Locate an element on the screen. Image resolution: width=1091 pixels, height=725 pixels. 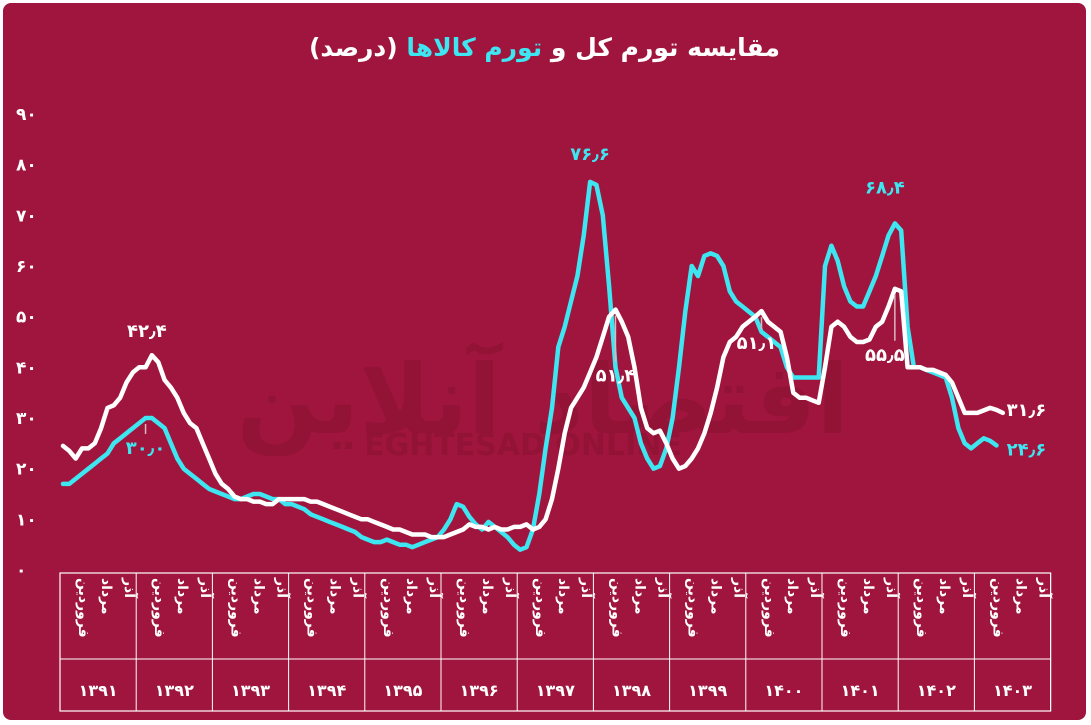
watermark-subtext: EGHTESAD ONLINE is located at coordinates (523, 445).